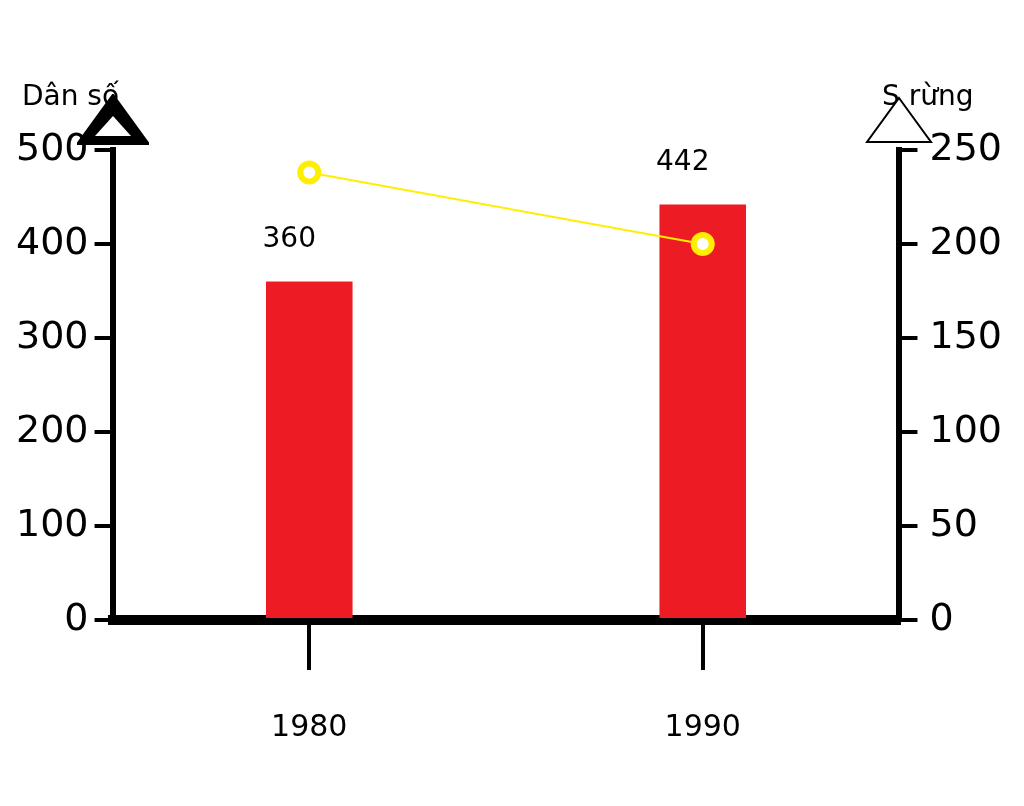 Image resolution: width=1024 pixels, height=806 pixels. I want to click on y2-tick-label: 50, so click(953, 522).